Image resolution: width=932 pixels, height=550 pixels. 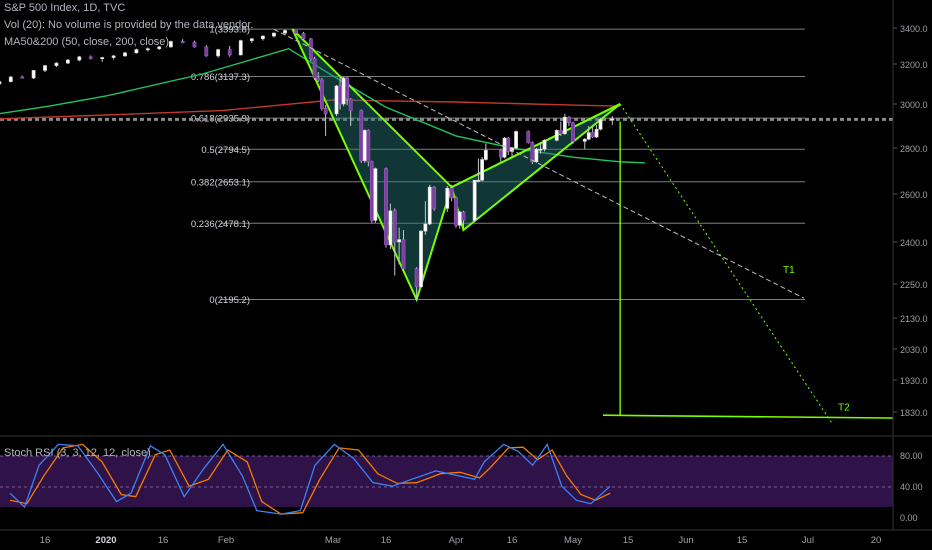 What do you see at coordinates (914, 319) in the screenshot?
I see `price-tick-label: 2130.0` at bounding box center [914, 319].